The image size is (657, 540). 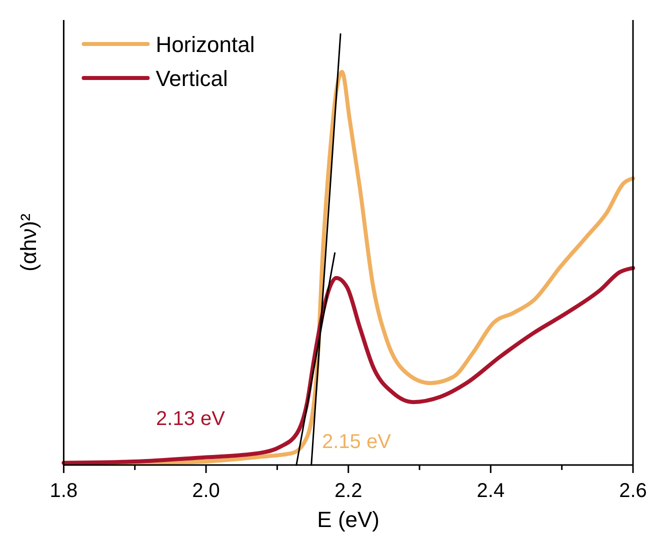 I want to click on x-tick-label: 2.6, so click(x=633, y=491).